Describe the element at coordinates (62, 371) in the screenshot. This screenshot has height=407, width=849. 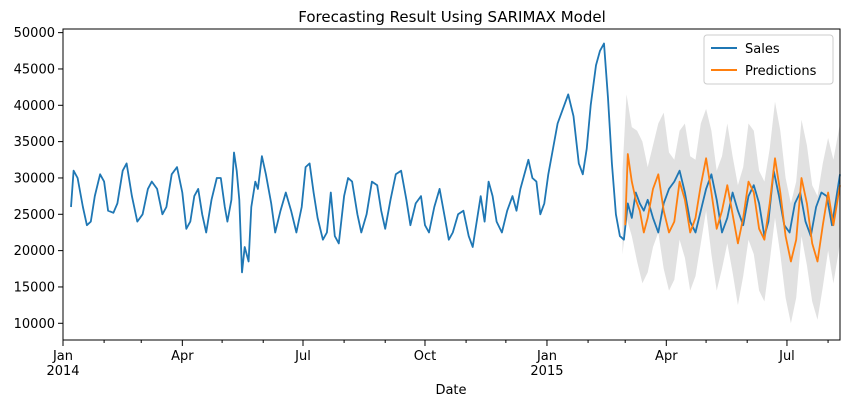
I see `x-tick-year-label: 2014` at that location.